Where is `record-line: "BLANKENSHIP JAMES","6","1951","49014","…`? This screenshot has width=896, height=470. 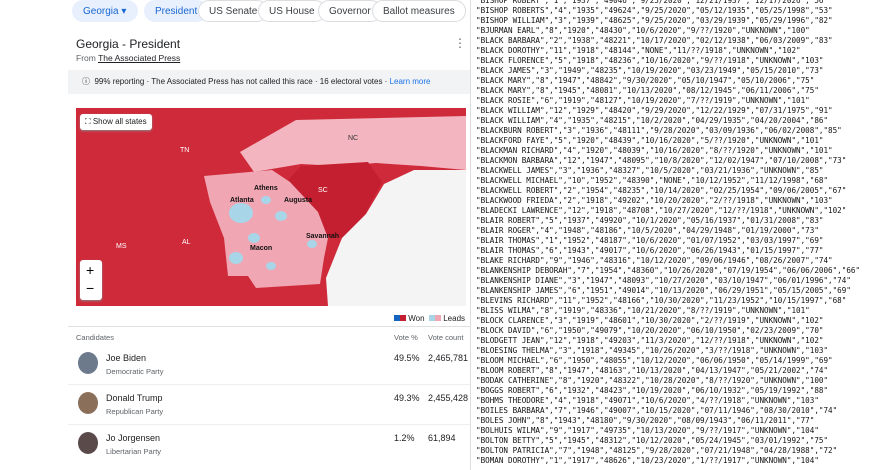 record-line: "BLANKENSHIP JAMES","6","1951","49014","… is located at coordinates (663, 290).